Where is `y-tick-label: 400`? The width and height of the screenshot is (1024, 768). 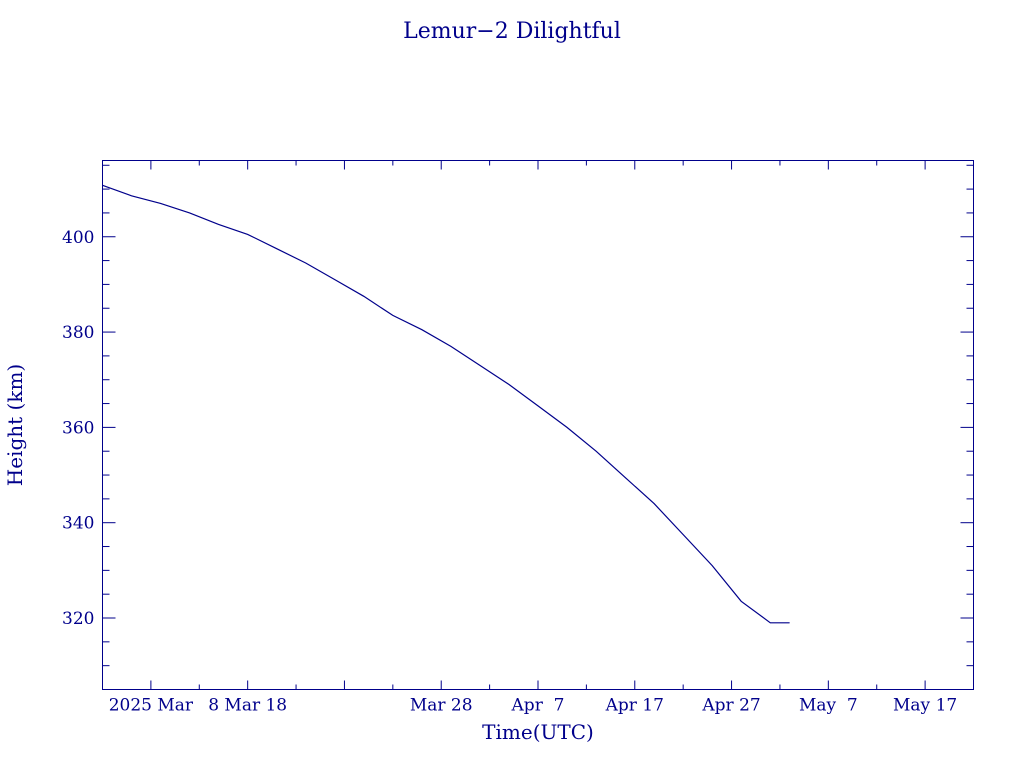
y-tick-label: 400 is located at coordinates (78, 238).